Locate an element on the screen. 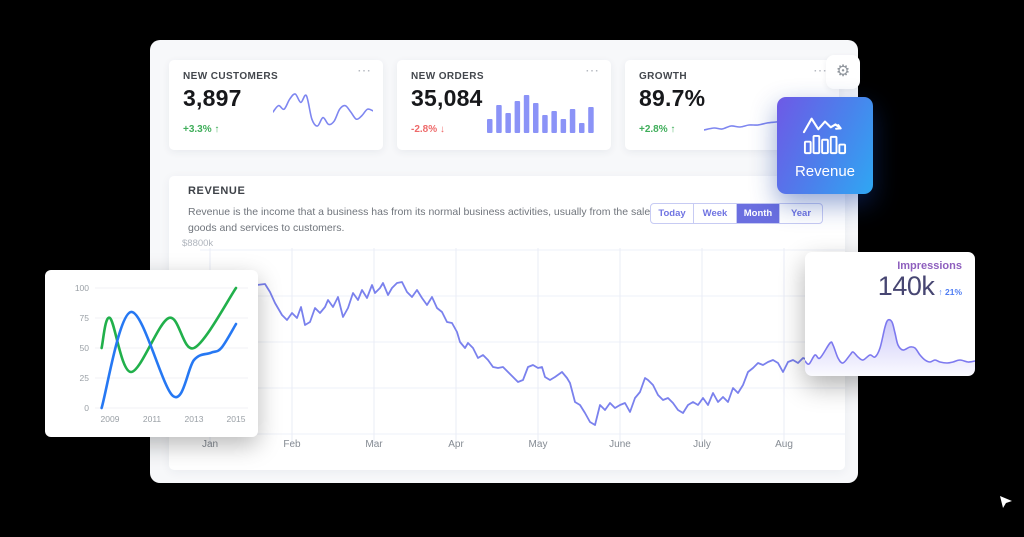 The image size is (1024, 537). arrow-down-icon: ↓ is located at coordinates (442, 129).